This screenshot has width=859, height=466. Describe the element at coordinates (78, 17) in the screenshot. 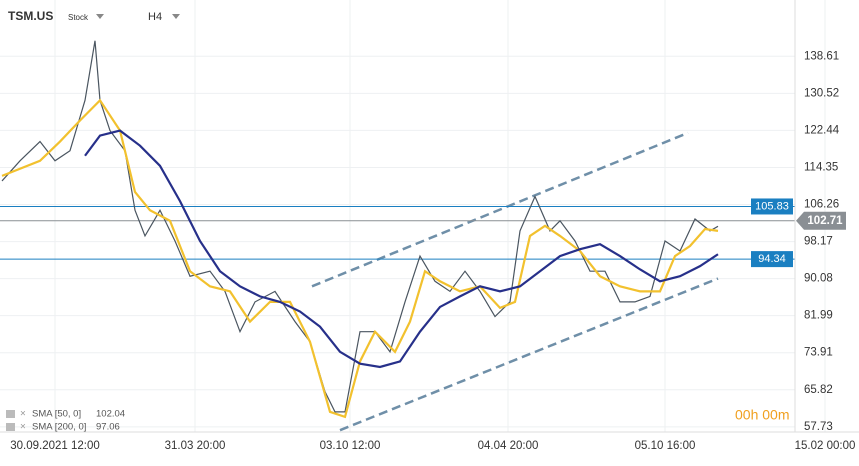

I see `asset-type: Stock` at that location.